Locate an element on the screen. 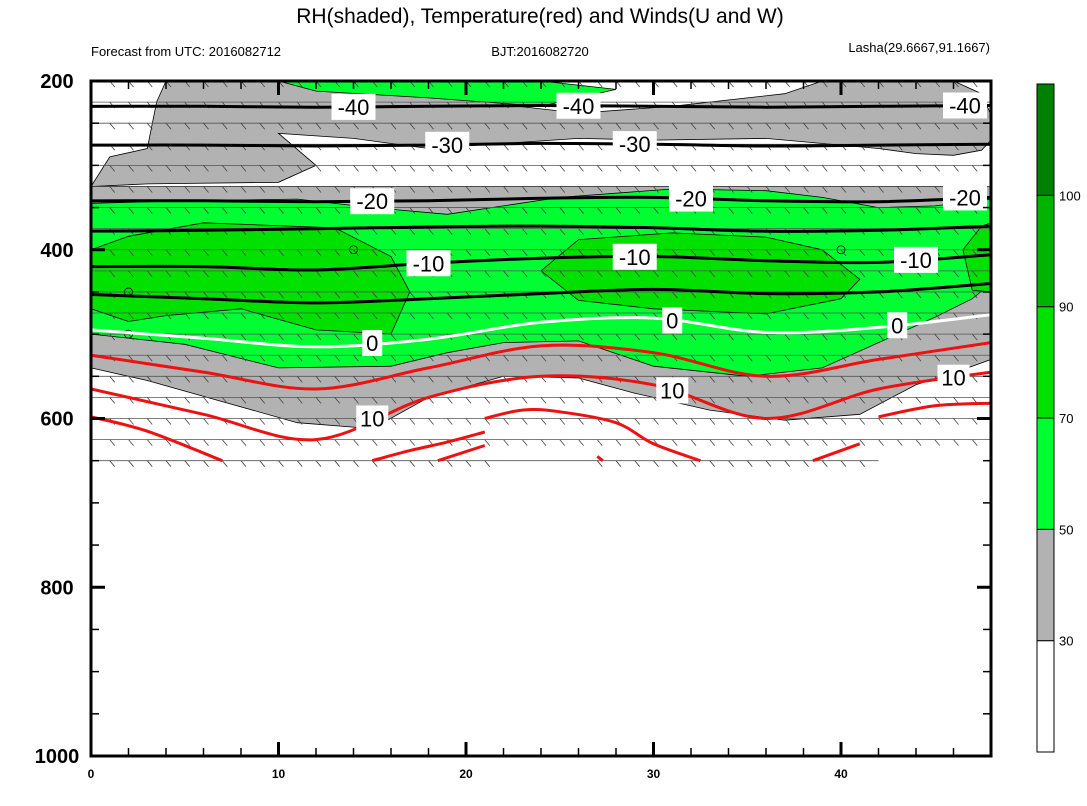 This screenshot has height=806, width=1087. colorbar-label: 100 is located at coordinates (1070, 195).